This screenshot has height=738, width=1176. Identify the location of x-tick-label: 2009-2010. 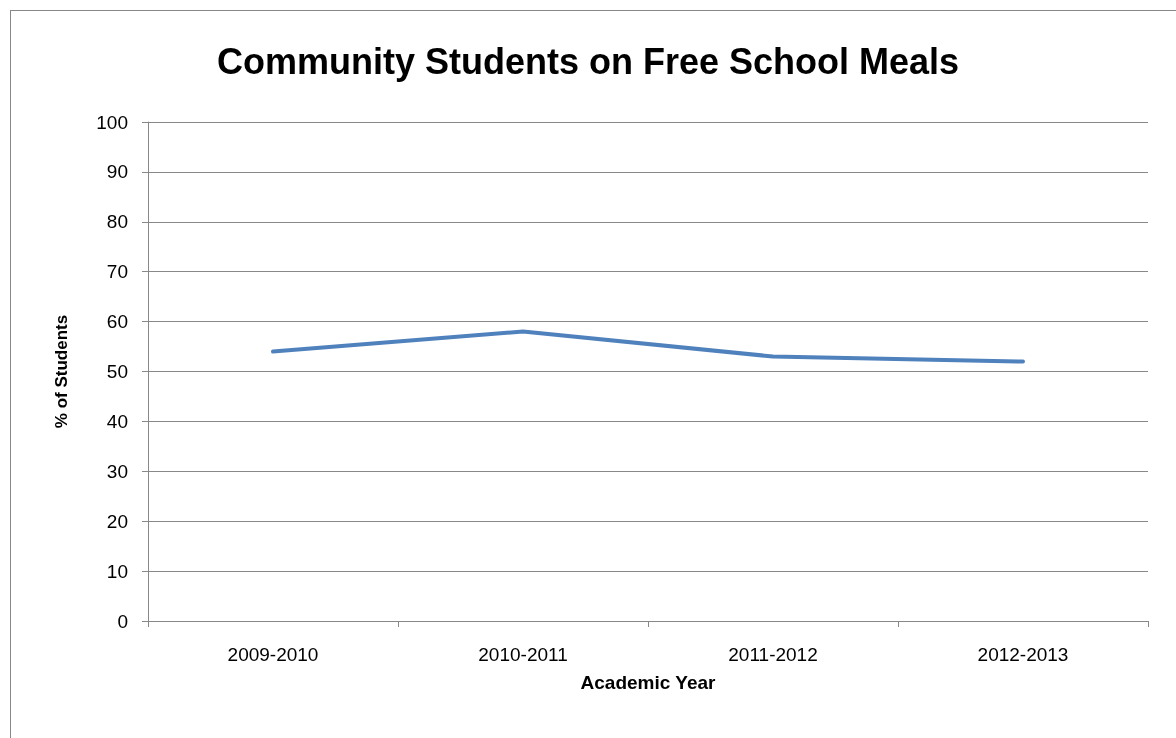
(273, 654).